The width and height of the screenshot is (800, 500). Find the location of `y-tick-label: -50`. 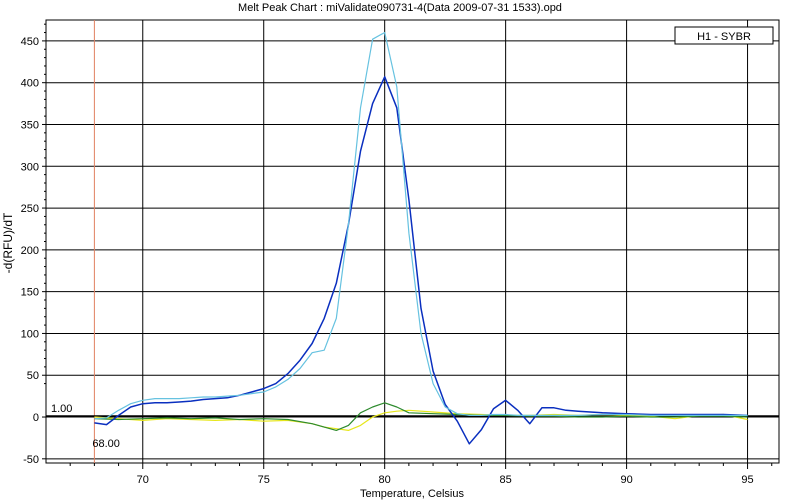

y-tick-label: -50 is located at coordinates (31, 460).